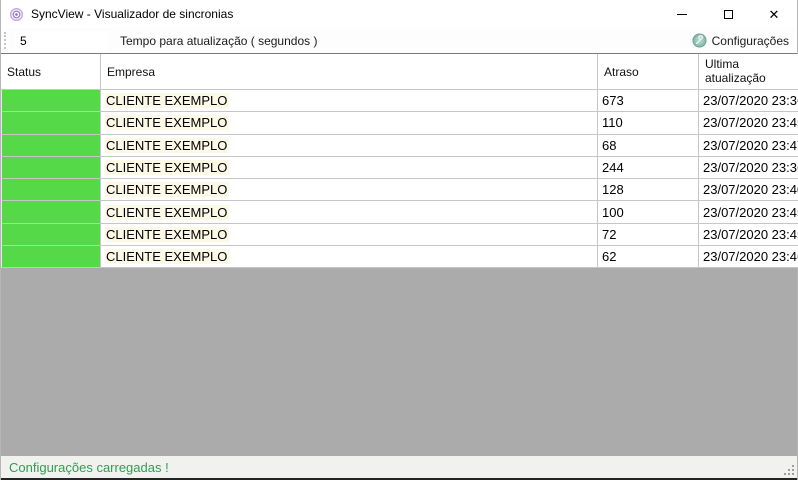 The height and width of the screenshot is (480, 798). What do you see at coordinates (648, 72) in the screenshot?
I see `column-header-atraso: Atraso` at bounding box center [648, 72].